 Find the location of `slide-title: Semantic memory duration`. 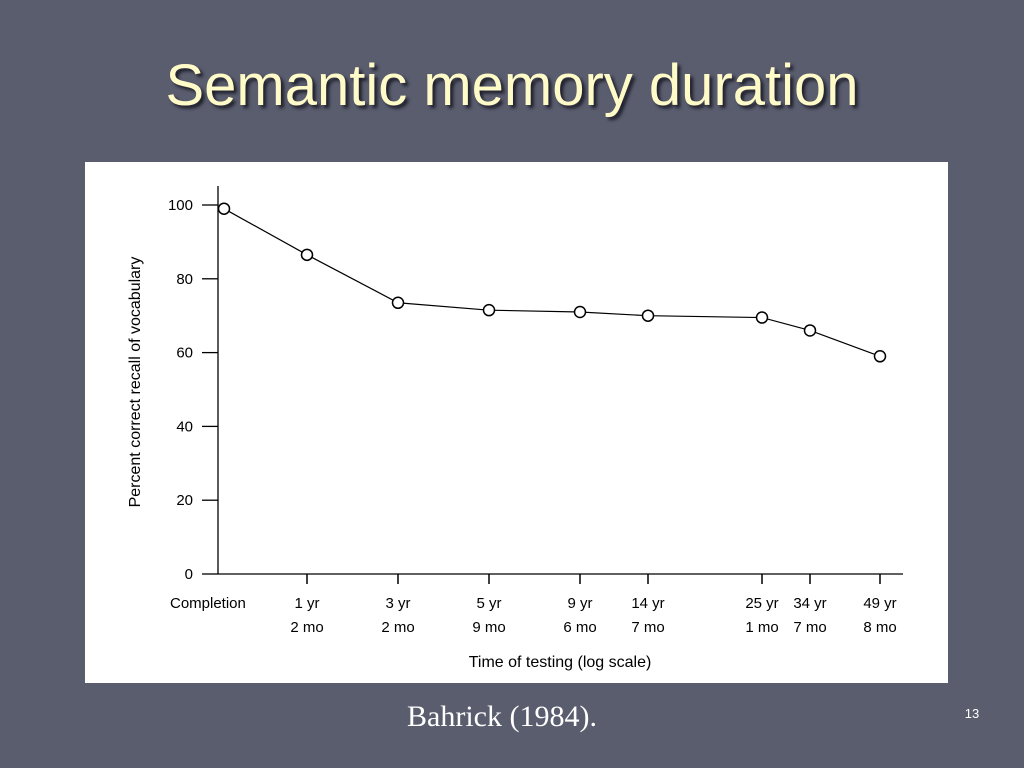

slide-title: Semantic memory duration is located at coordinates (512, 85).